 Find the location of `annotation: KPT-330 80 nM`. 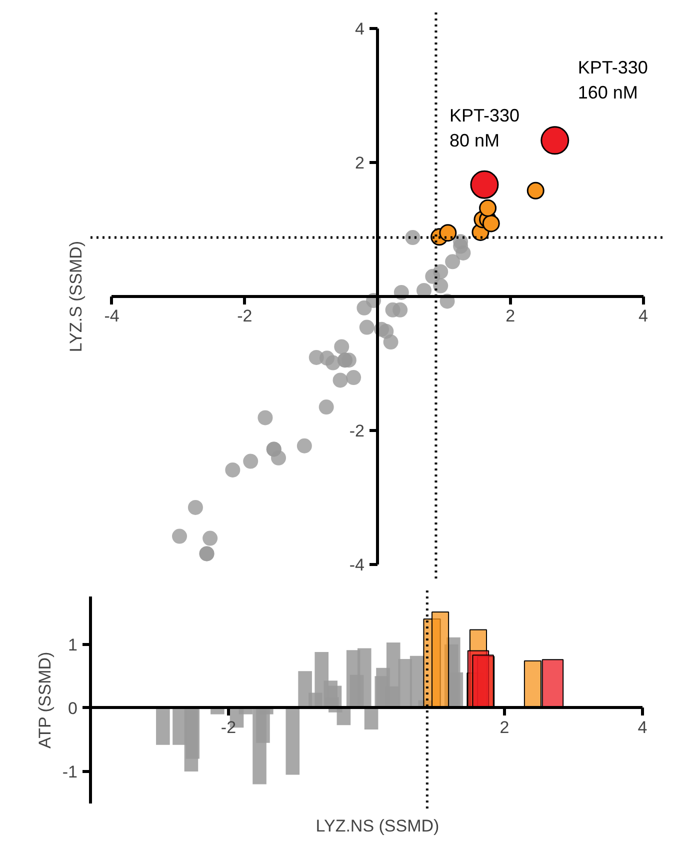

annotation: KPT-330 80 nM is located at coordinates (484, 128).